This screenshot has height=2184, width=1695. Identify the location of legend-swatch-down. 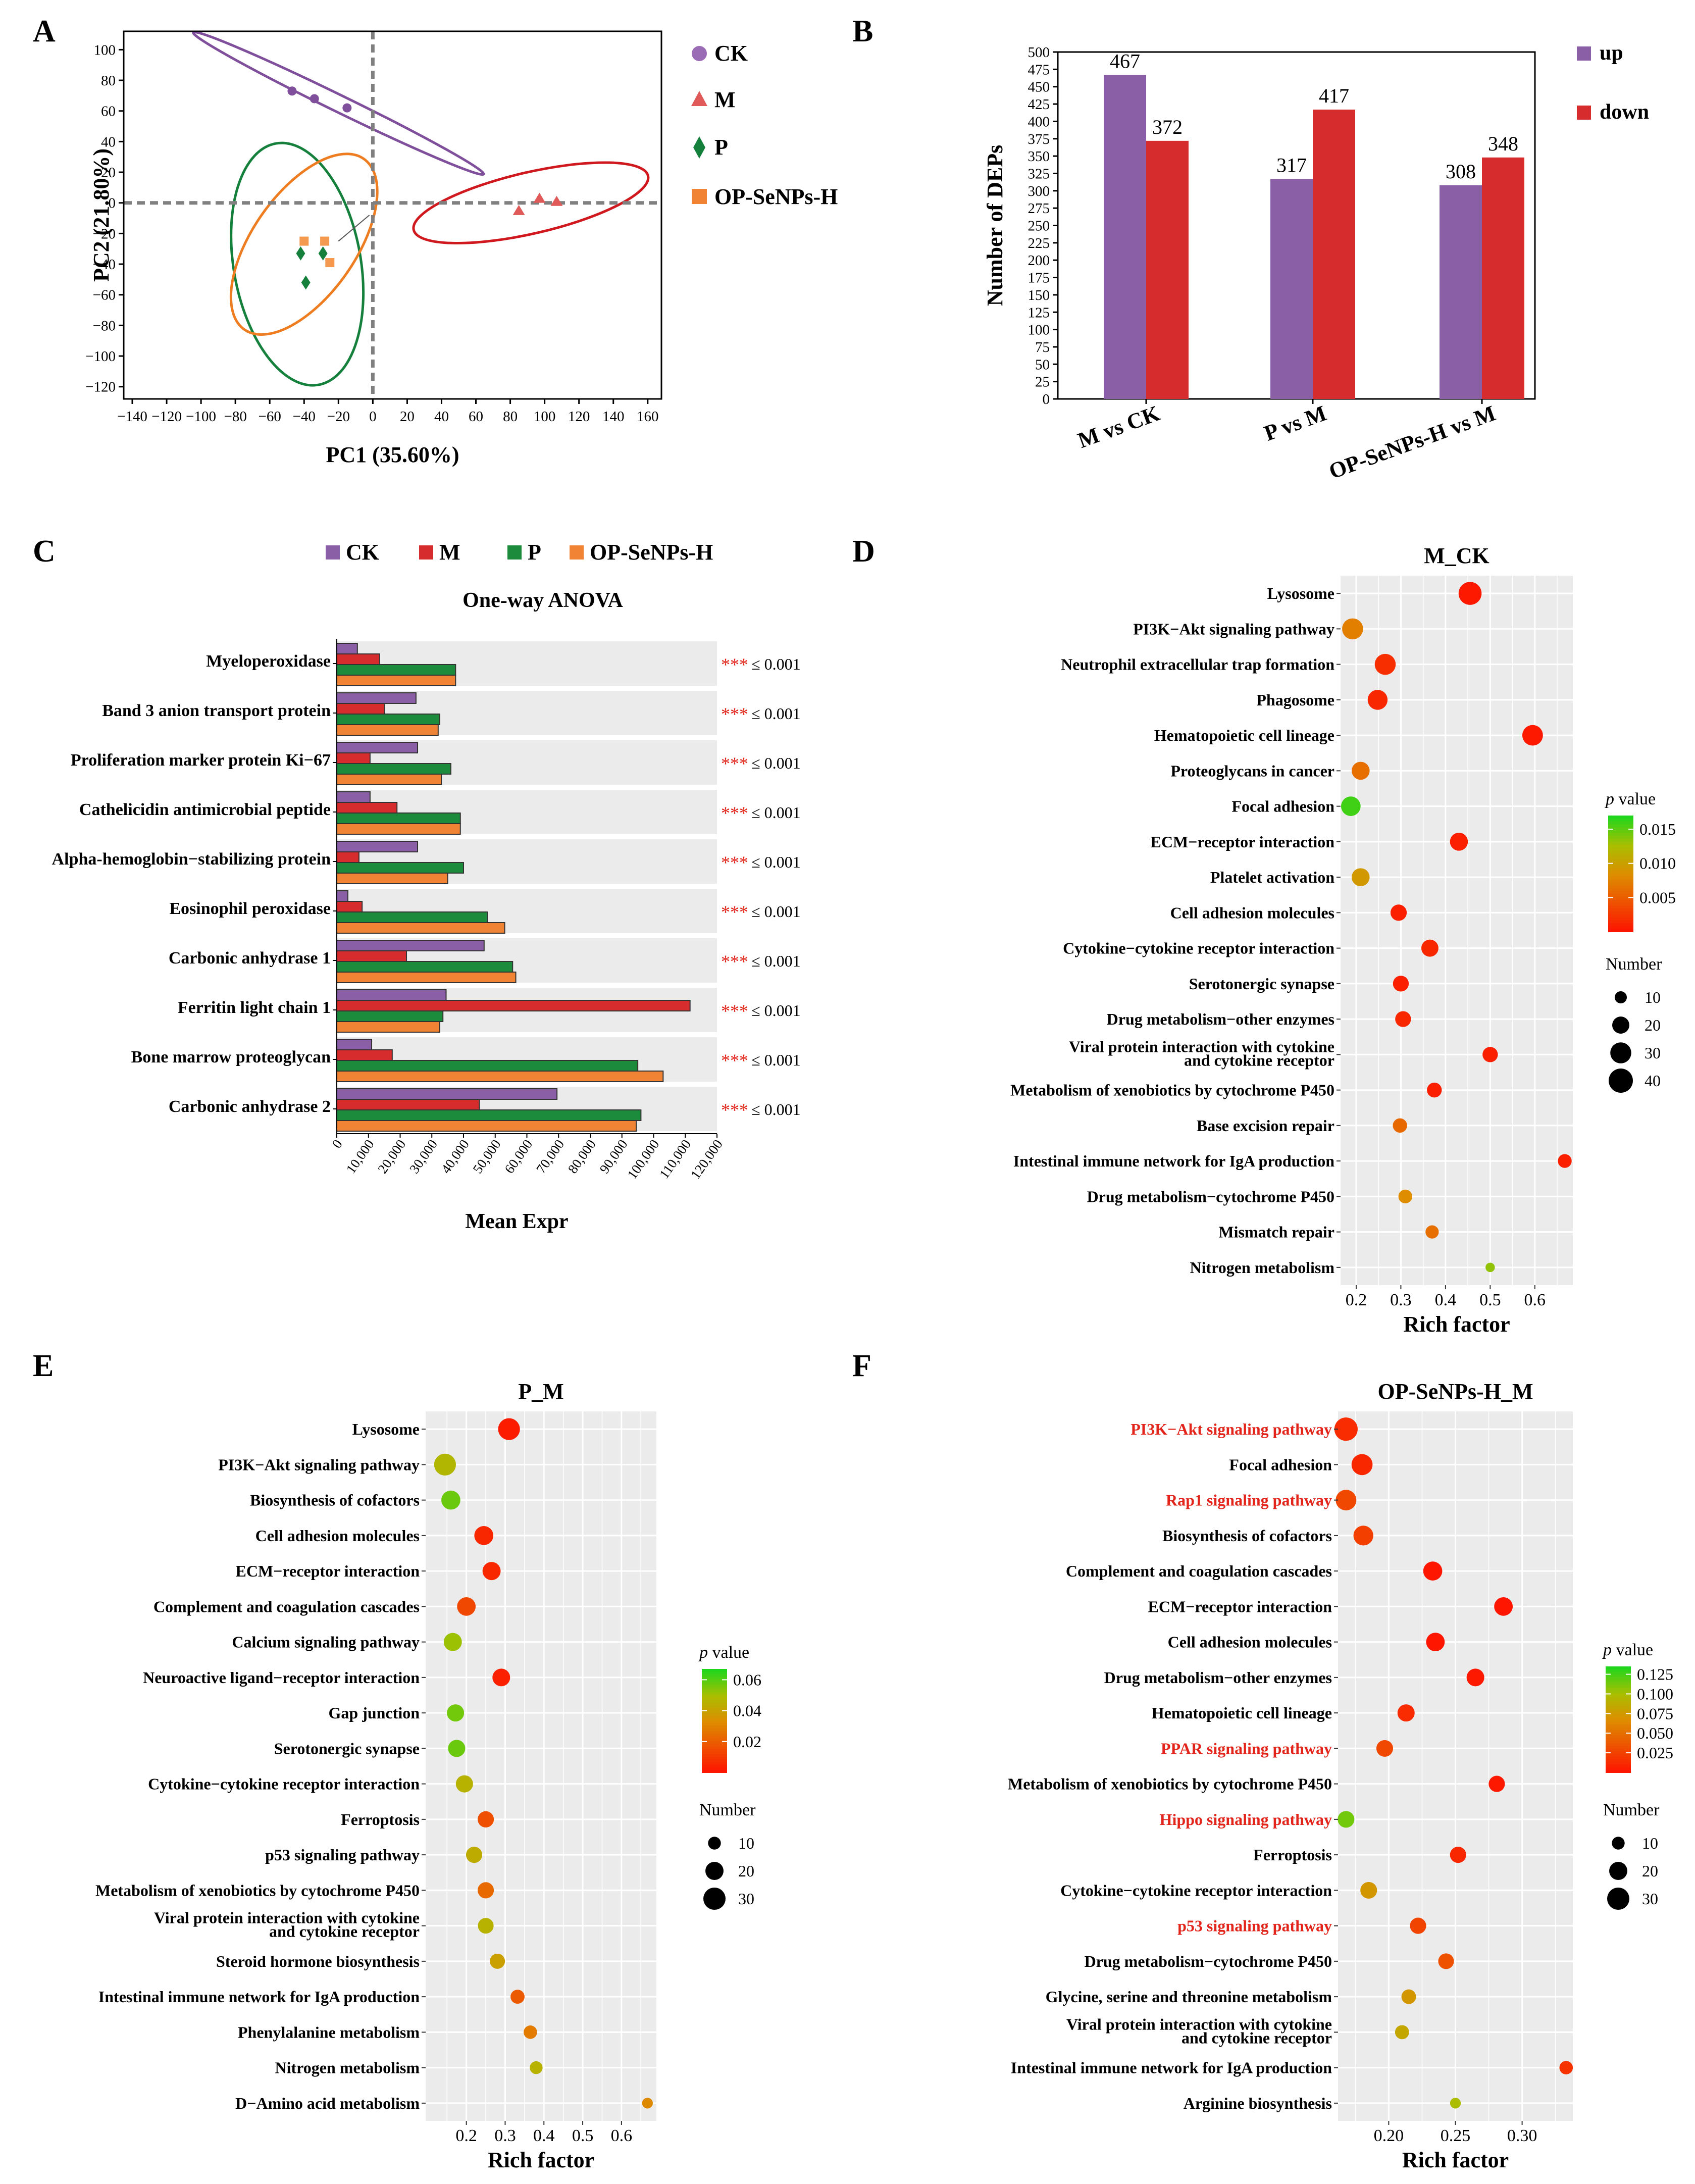
(1584, 113).